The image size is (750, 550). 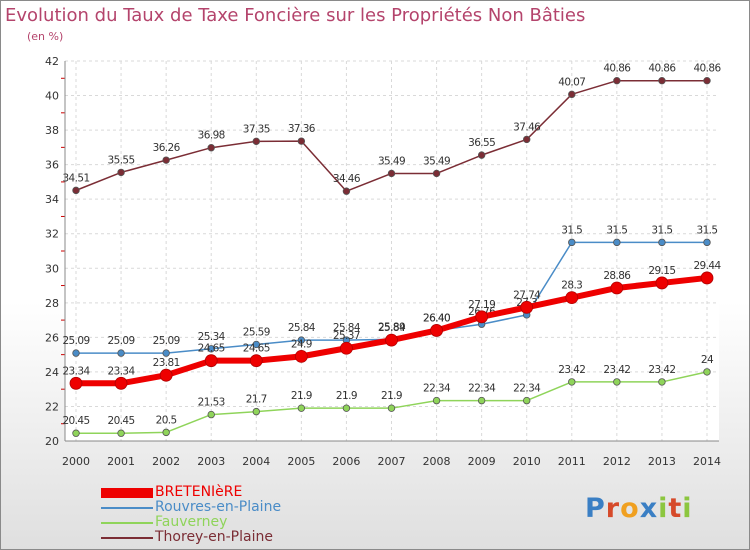 I want to click on data-label-thorey-en-plaine: 37.35, so click(x=256, y=129).